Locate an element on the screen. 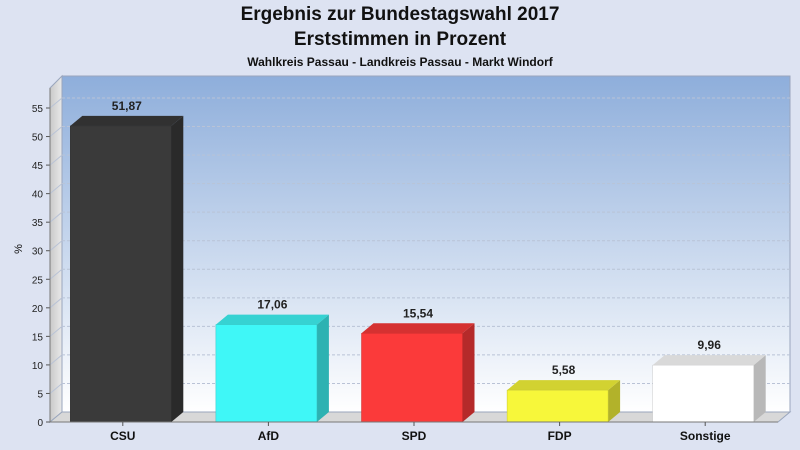 This screenshot has width=800, height=450. bar-sonstige is located at coordinates (709, 389).